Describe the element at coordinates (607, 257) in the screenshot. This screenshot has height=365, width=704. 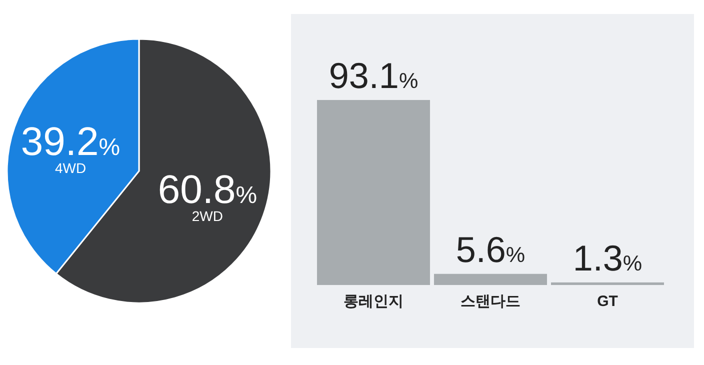
I see `data-label: 1.3%` at that location.